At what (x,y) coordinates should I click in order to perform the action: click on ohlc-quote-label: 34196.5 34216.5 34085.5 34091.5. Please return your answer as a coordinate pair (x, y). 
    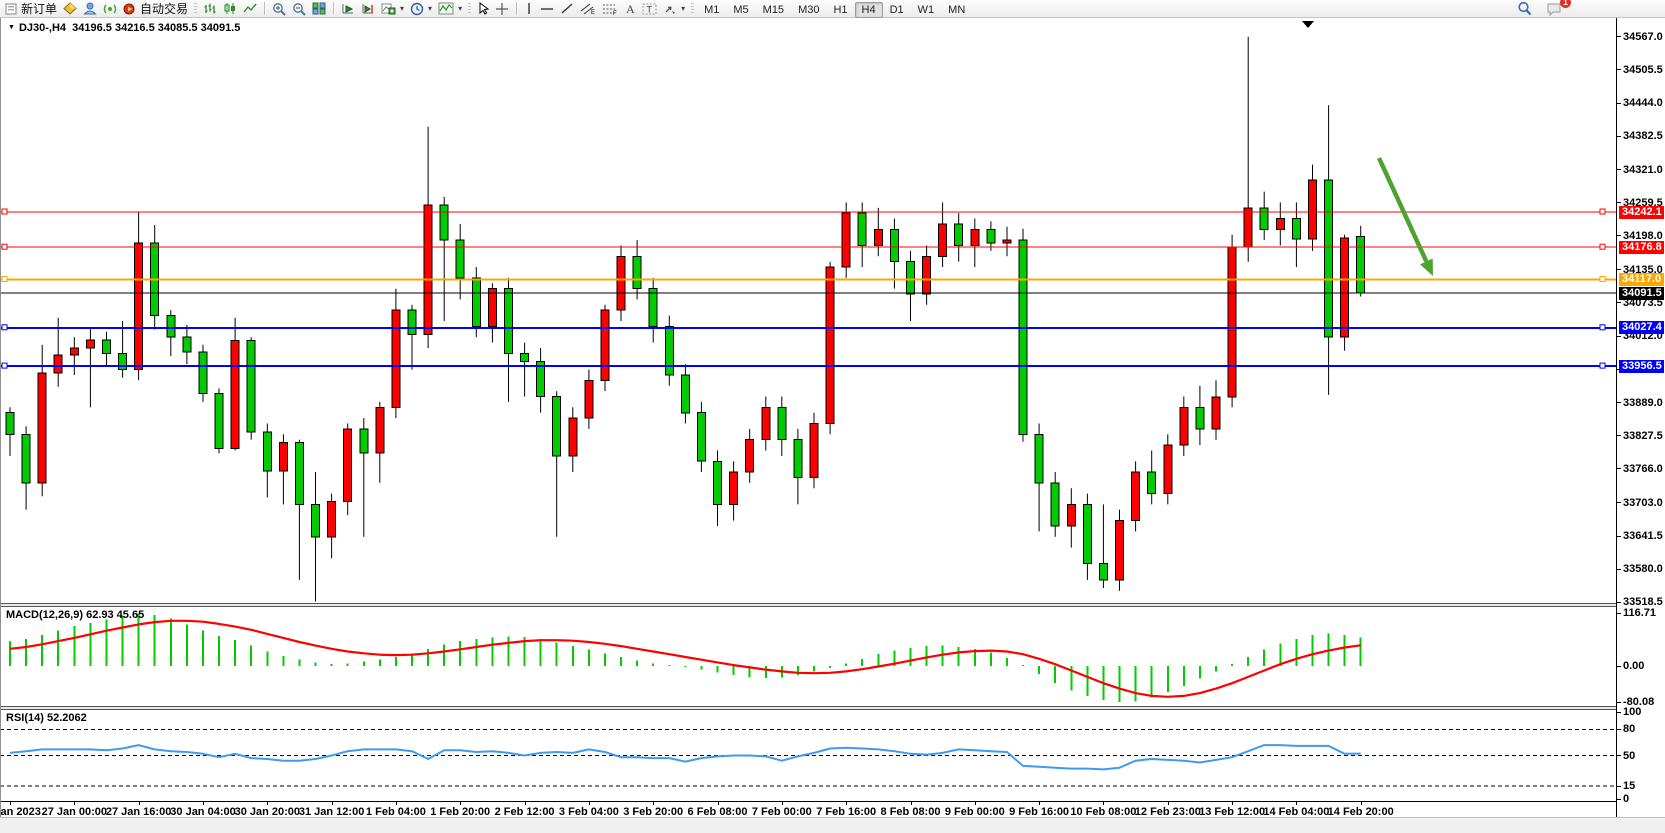
    Looking at the image, I should click on (156, 28).